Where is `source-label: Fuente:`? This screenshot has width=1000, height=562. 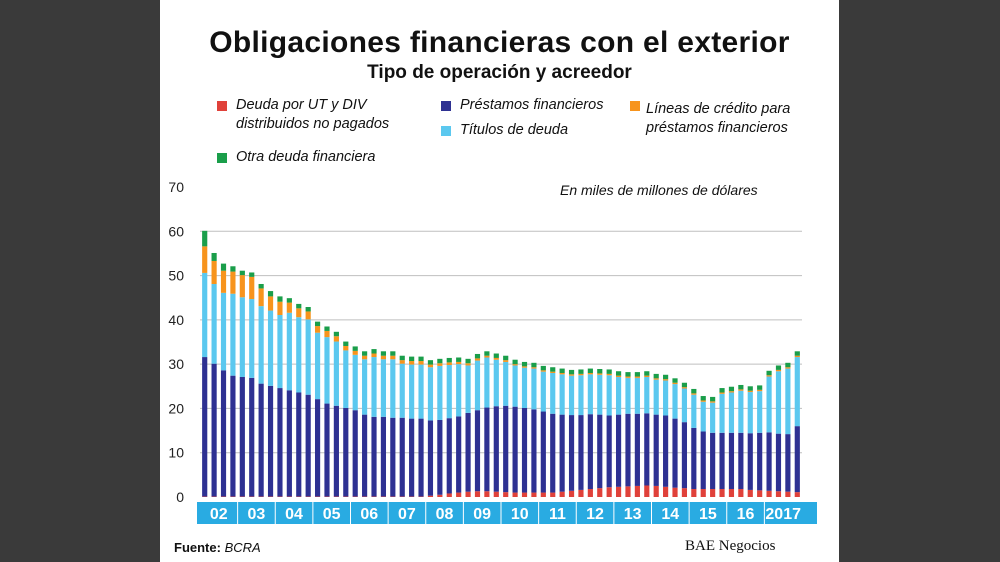 source-label: Fuente: is located at coordinates (197, 547).